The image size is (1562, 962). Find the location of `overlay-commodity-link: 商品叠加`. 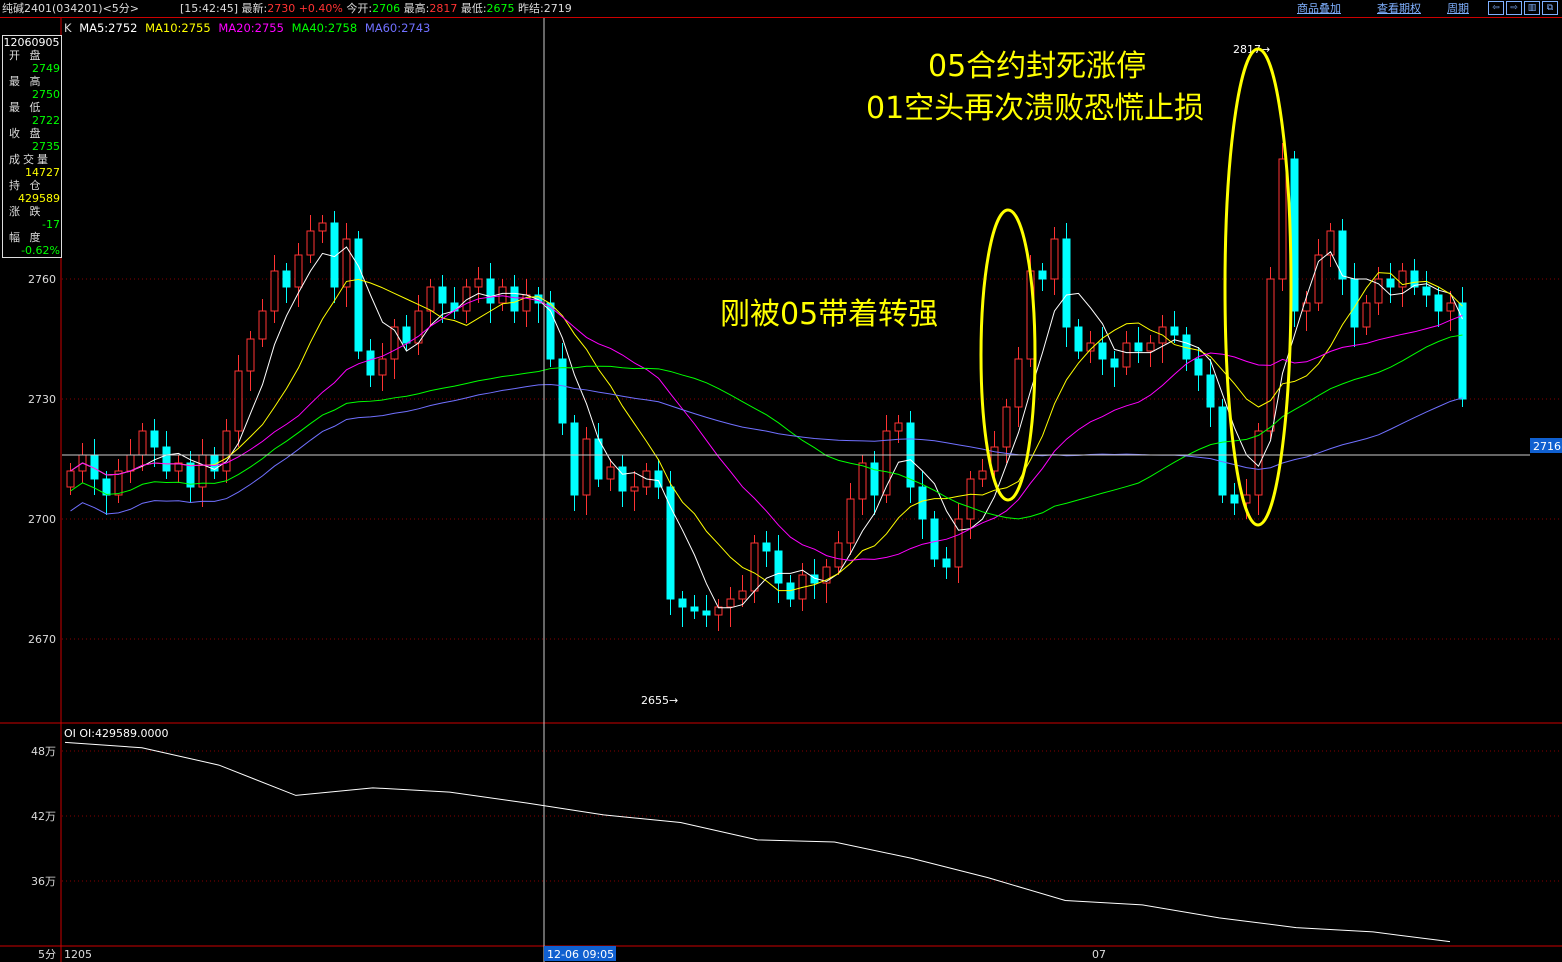

overlay-commodity-link: 商品叠加 is located at coordinates (1319, 8).